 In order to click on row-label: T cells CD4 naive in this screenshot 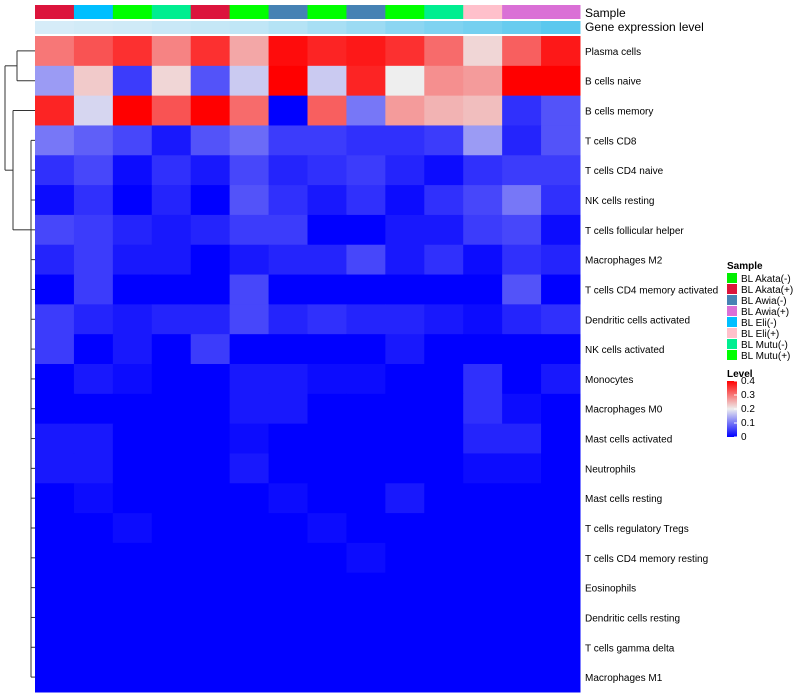, I will do `click(624, 171)`.